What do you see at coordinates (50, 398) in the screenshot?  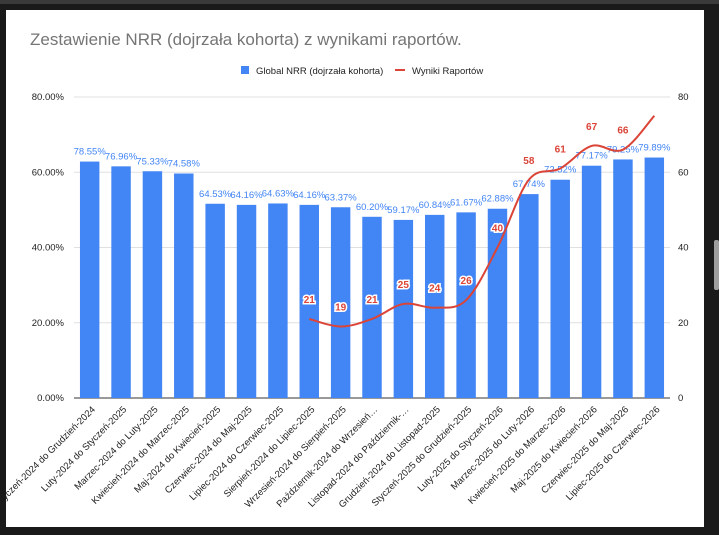 I see `left-tick-label: 0.00%` at bounding box center [50, 398].